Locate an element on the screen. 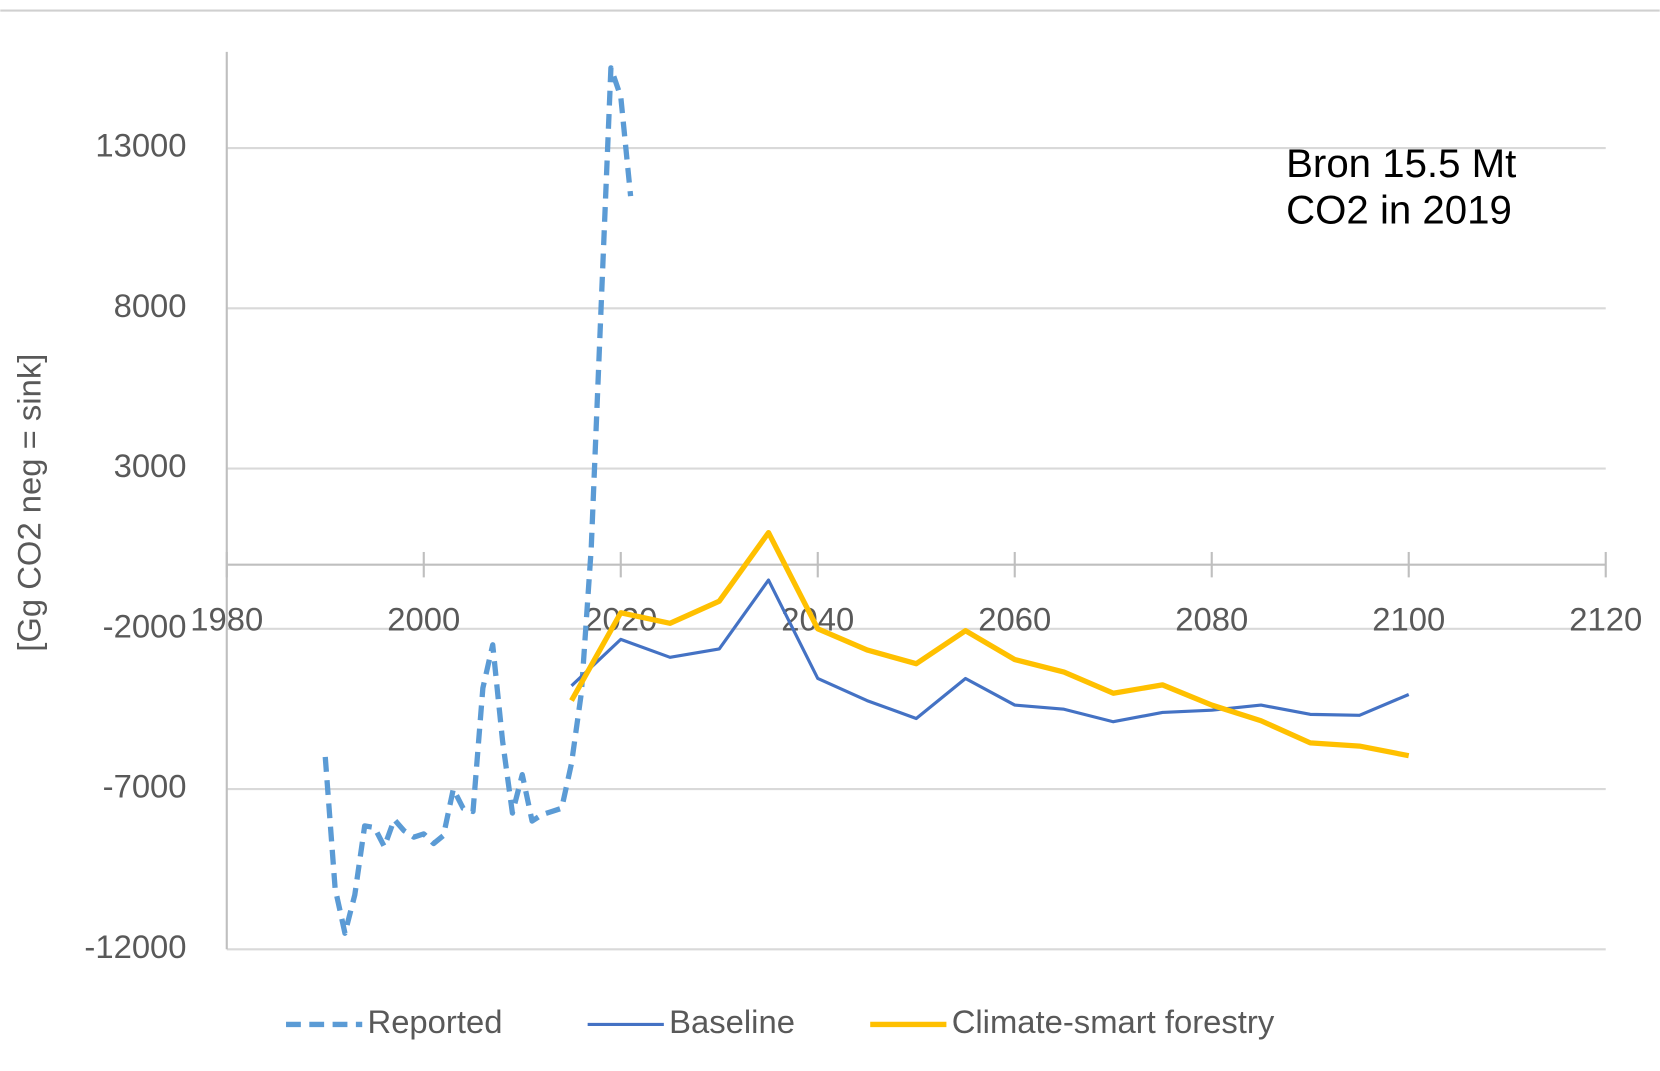 This screenshot has width=1660, height=1071. y-axis-label: [Gg CO2 neg = sink] is located at coordinates (29, 503).